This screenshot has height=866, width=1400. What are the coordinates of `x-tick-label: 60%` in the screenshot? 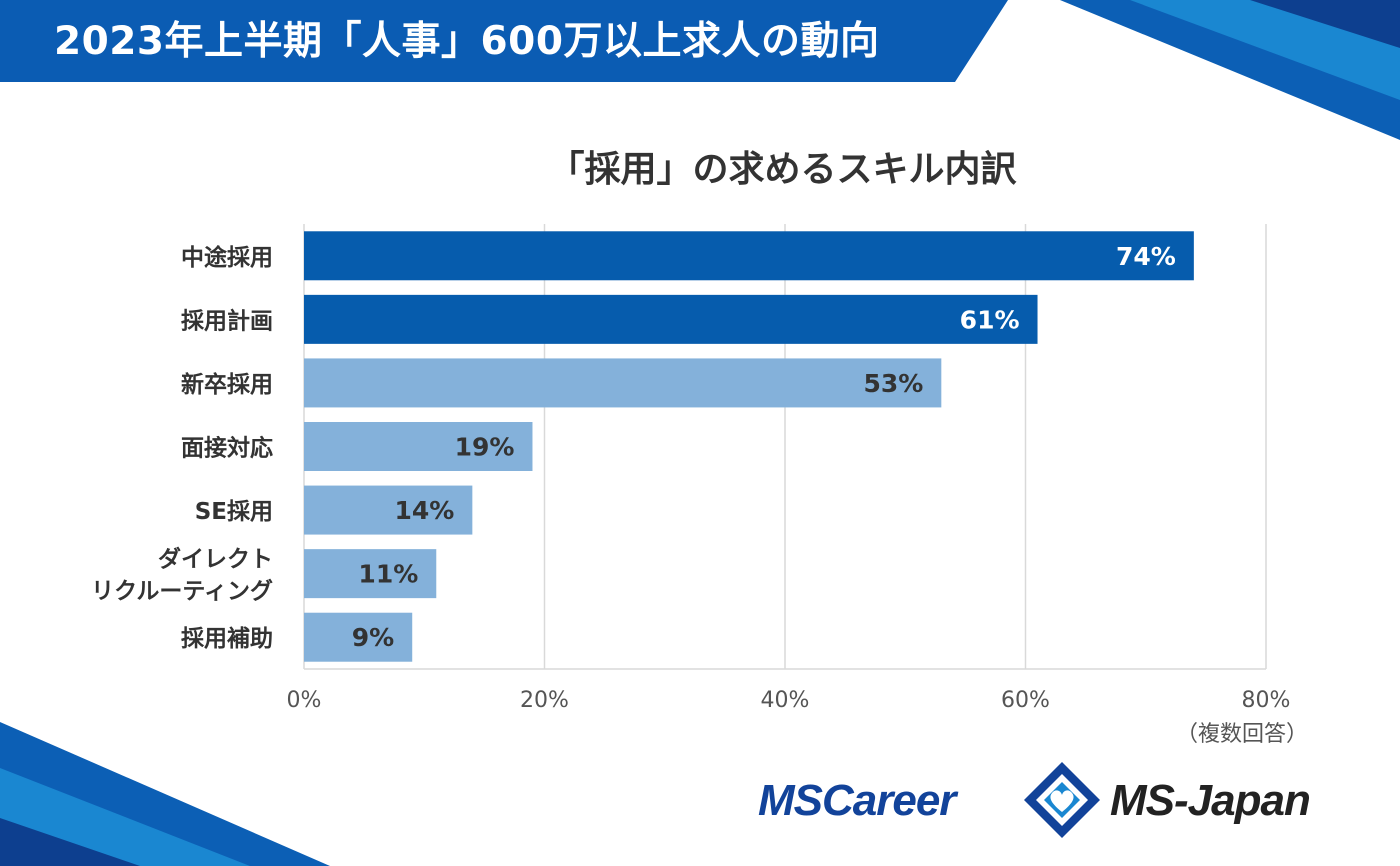 It's located at (1025, 700).